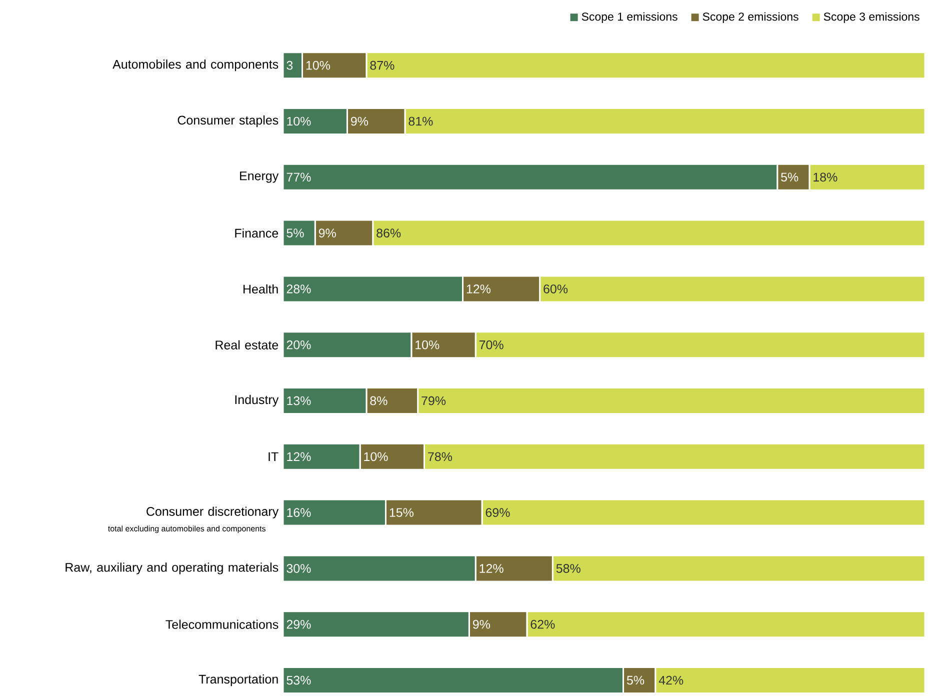 This screenshot has height=697, width=933. Describe the element at coordinates (299, 401) in the screenshot. I see `data-label: 13%` at that location.